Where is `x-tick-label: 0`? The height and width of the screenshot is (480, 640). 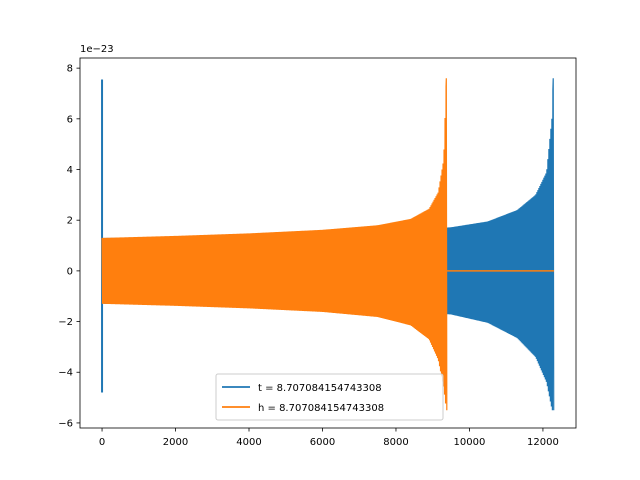
x-tick-label: 0 is located at coordinates (102, 442).